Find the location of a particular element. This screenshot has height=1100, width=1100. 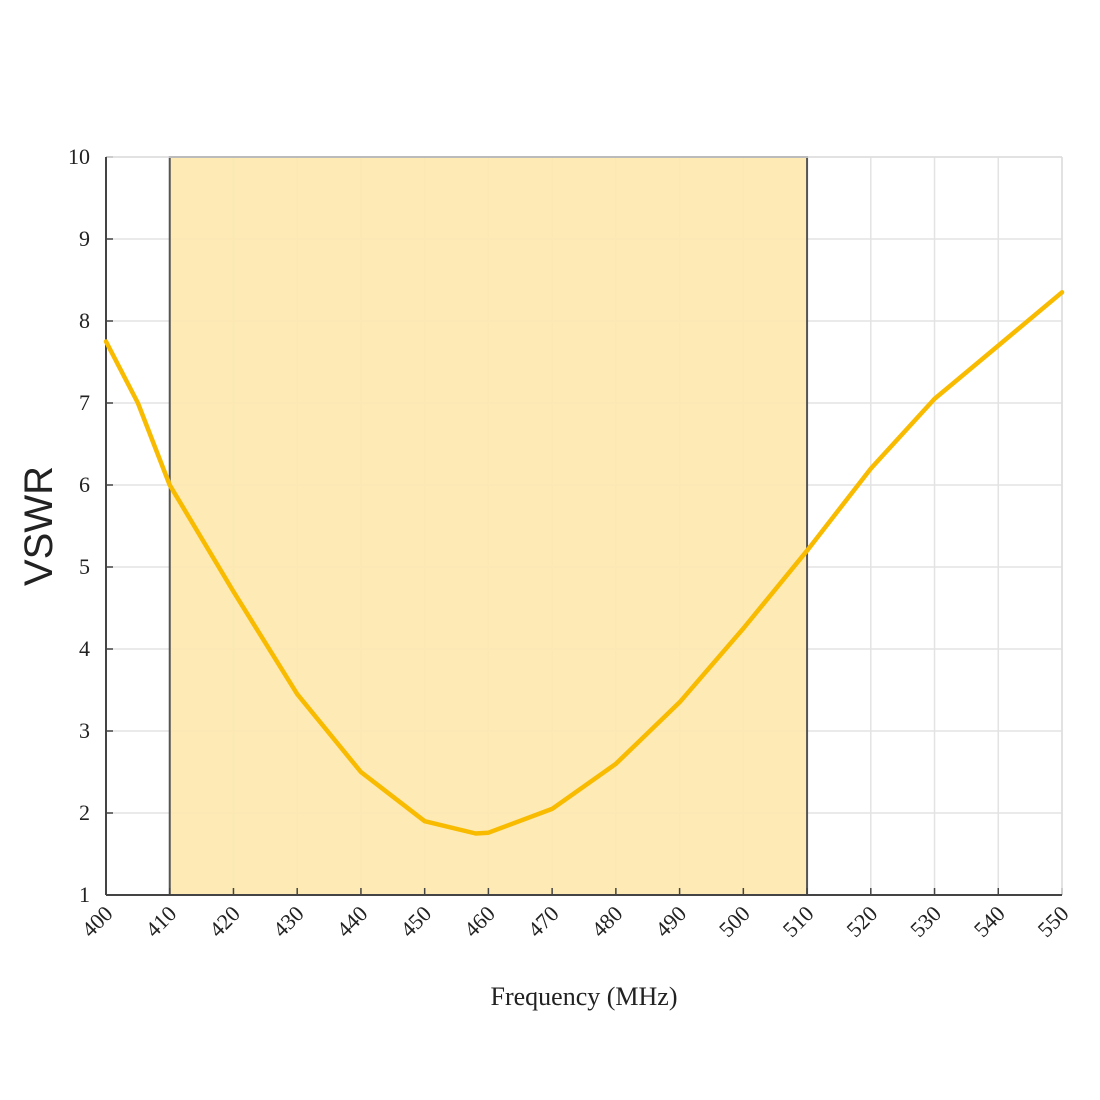

y-tick-label: 3 is located at coordinates (84, 730).